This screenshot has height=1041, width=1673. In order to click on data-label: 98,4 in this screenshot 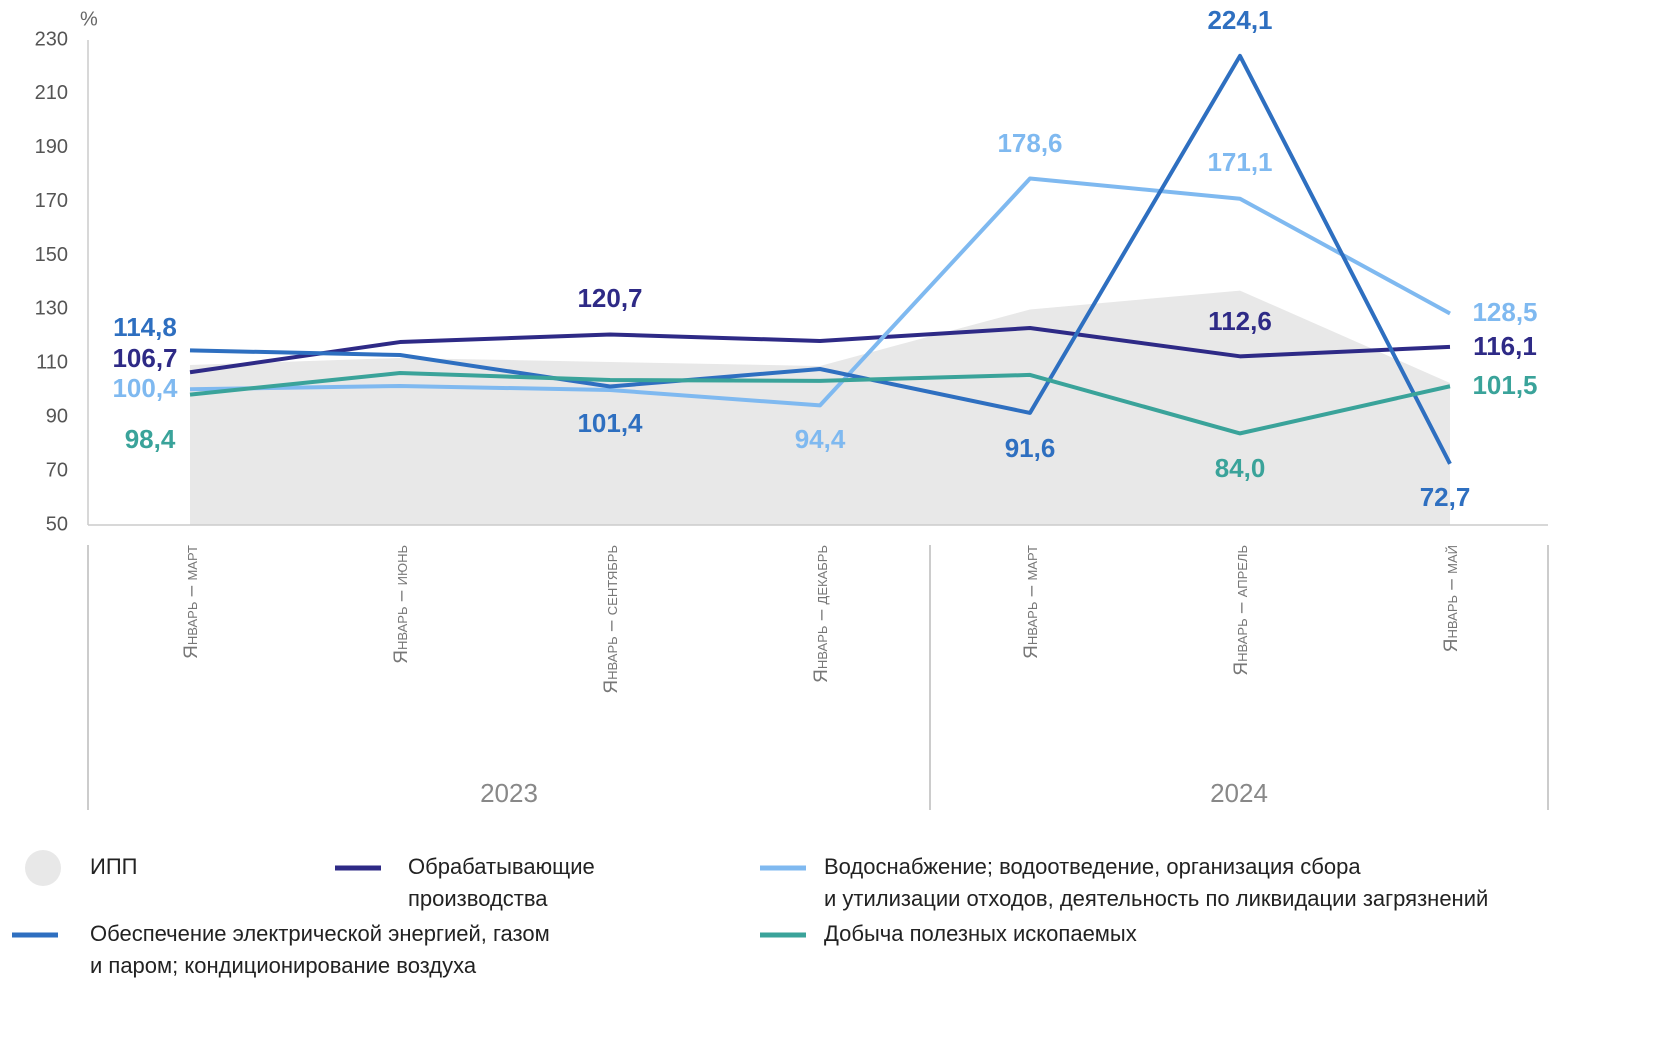, I will do `click(150, 439)`.